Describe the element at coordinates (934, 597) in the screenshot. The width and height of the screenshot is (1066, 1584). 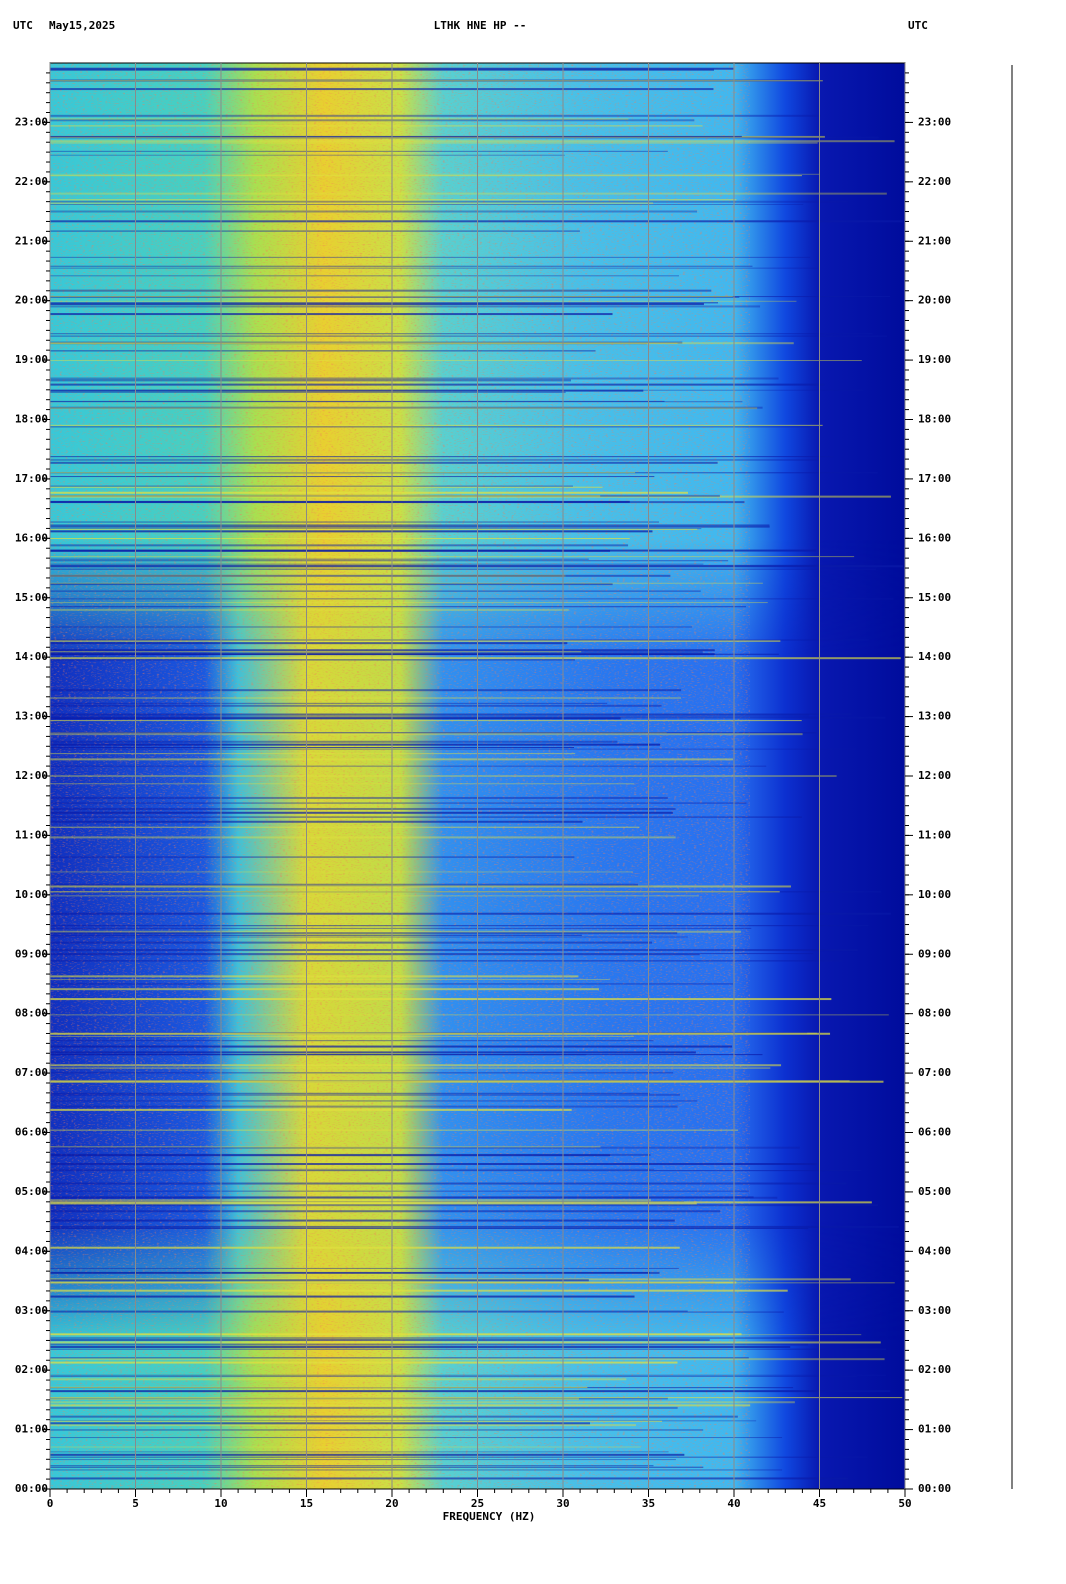
I see `y-tick-label-right: 15:00` at that location.